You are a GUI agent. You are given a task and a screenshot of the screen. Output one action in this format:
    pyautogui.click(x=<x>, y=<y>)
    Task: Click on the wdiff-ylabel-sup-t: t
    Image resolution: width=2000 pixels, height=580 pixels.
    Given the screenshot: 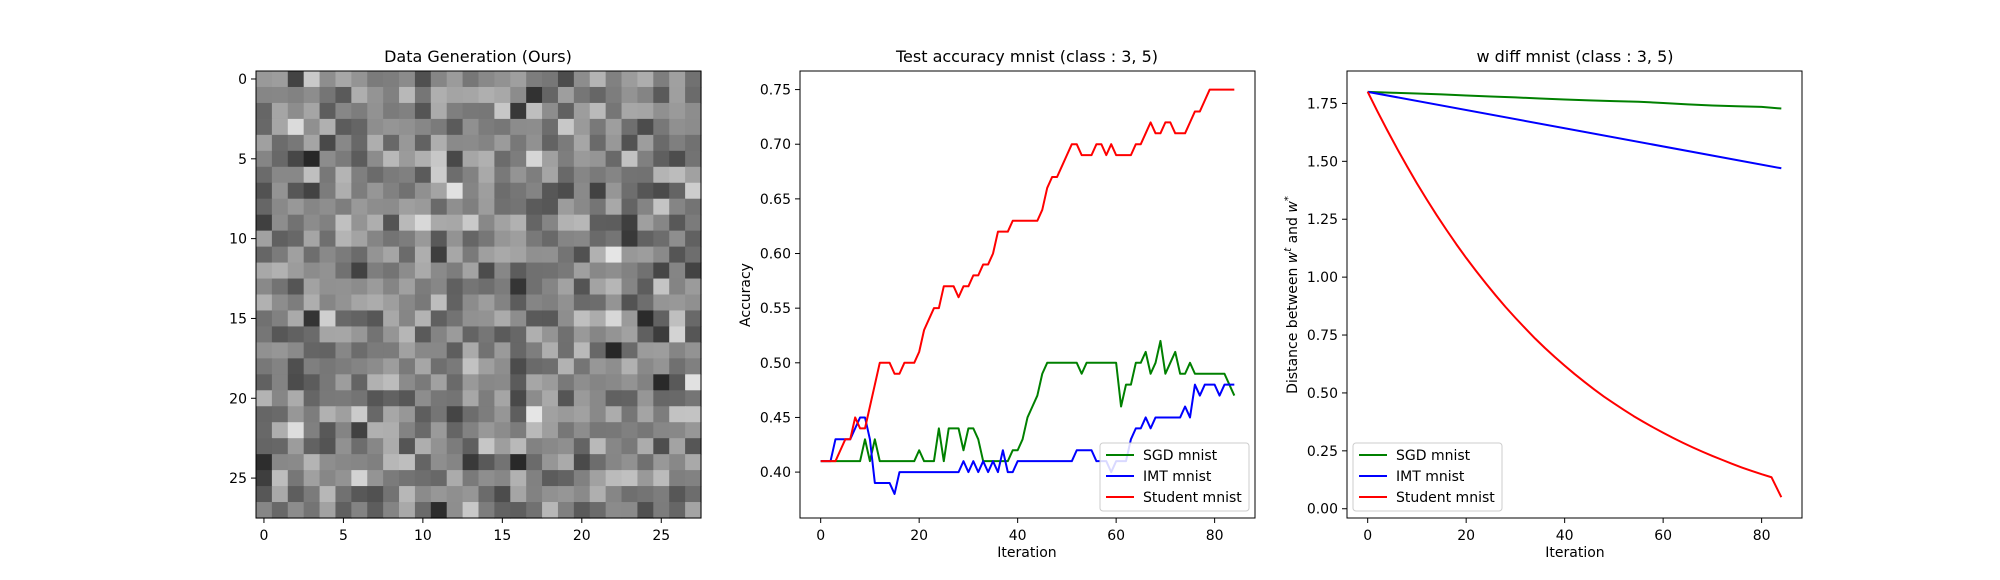 What is the action you would take?
    pyautogui.click(x=1288, y=249)
    